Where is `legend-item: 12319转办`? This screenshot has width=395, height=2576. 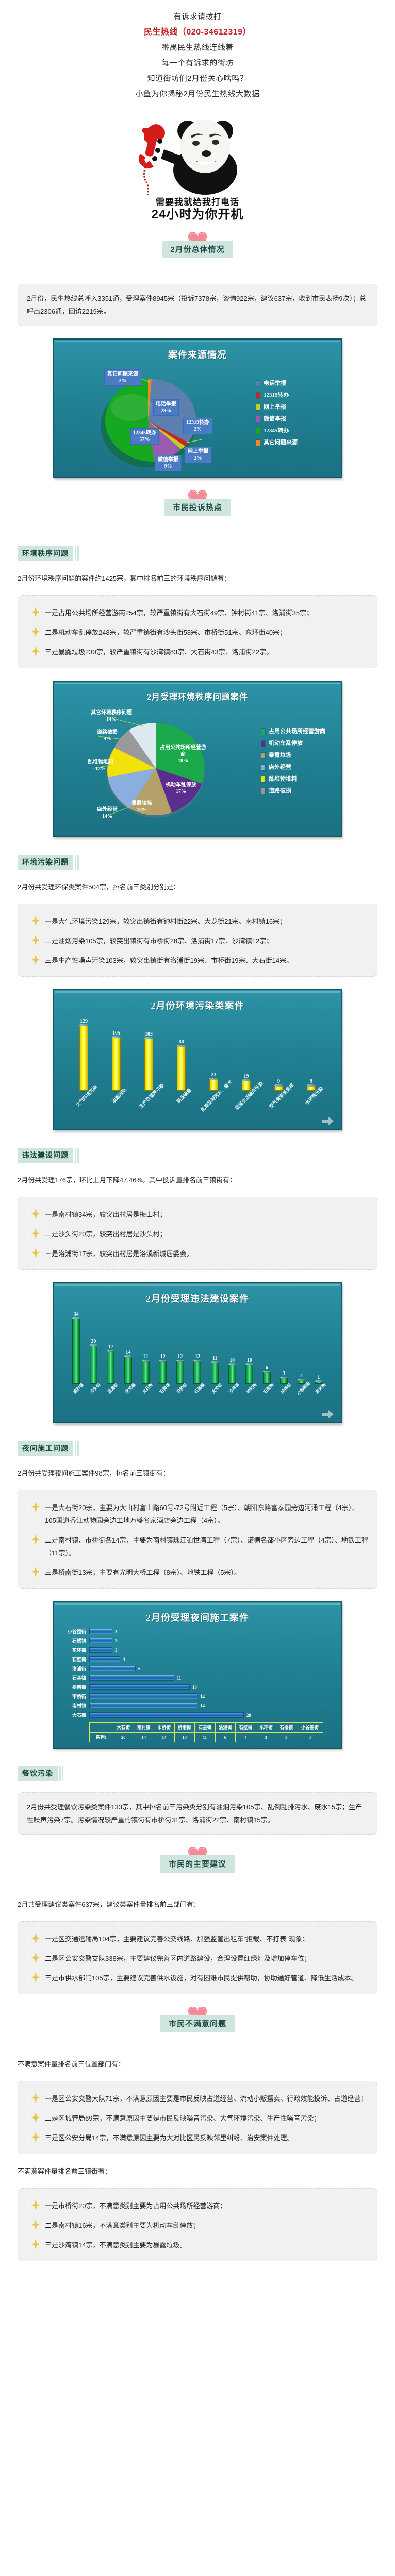 legend-item: 12319转办 is located at coordinates (295, 395).